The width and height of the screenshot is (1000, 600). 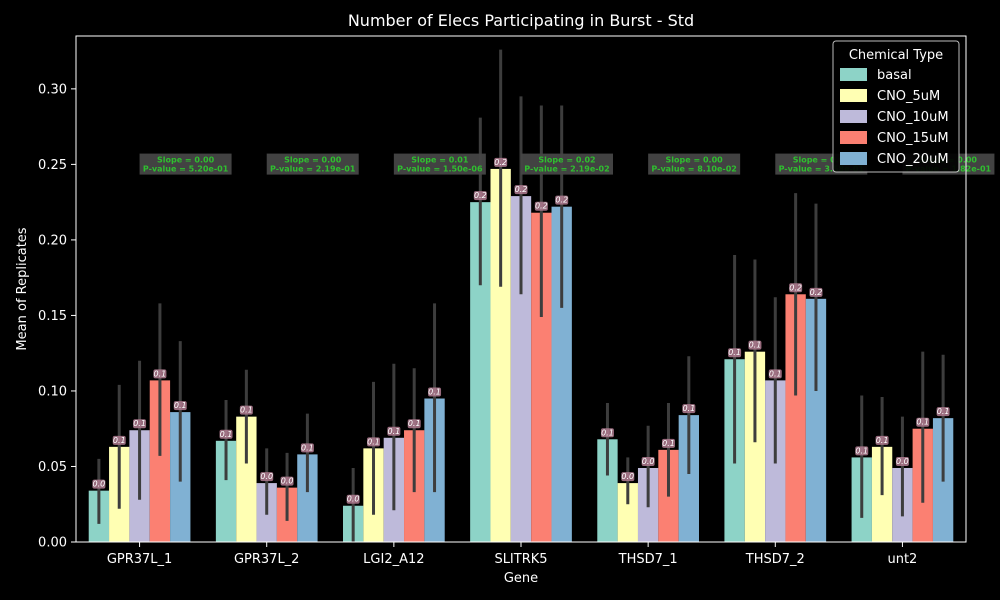 What do you see at coordinates (52, 391) in the screenshot?
I see `y-tick-label: 0.10` at bounding box center [52, 391].